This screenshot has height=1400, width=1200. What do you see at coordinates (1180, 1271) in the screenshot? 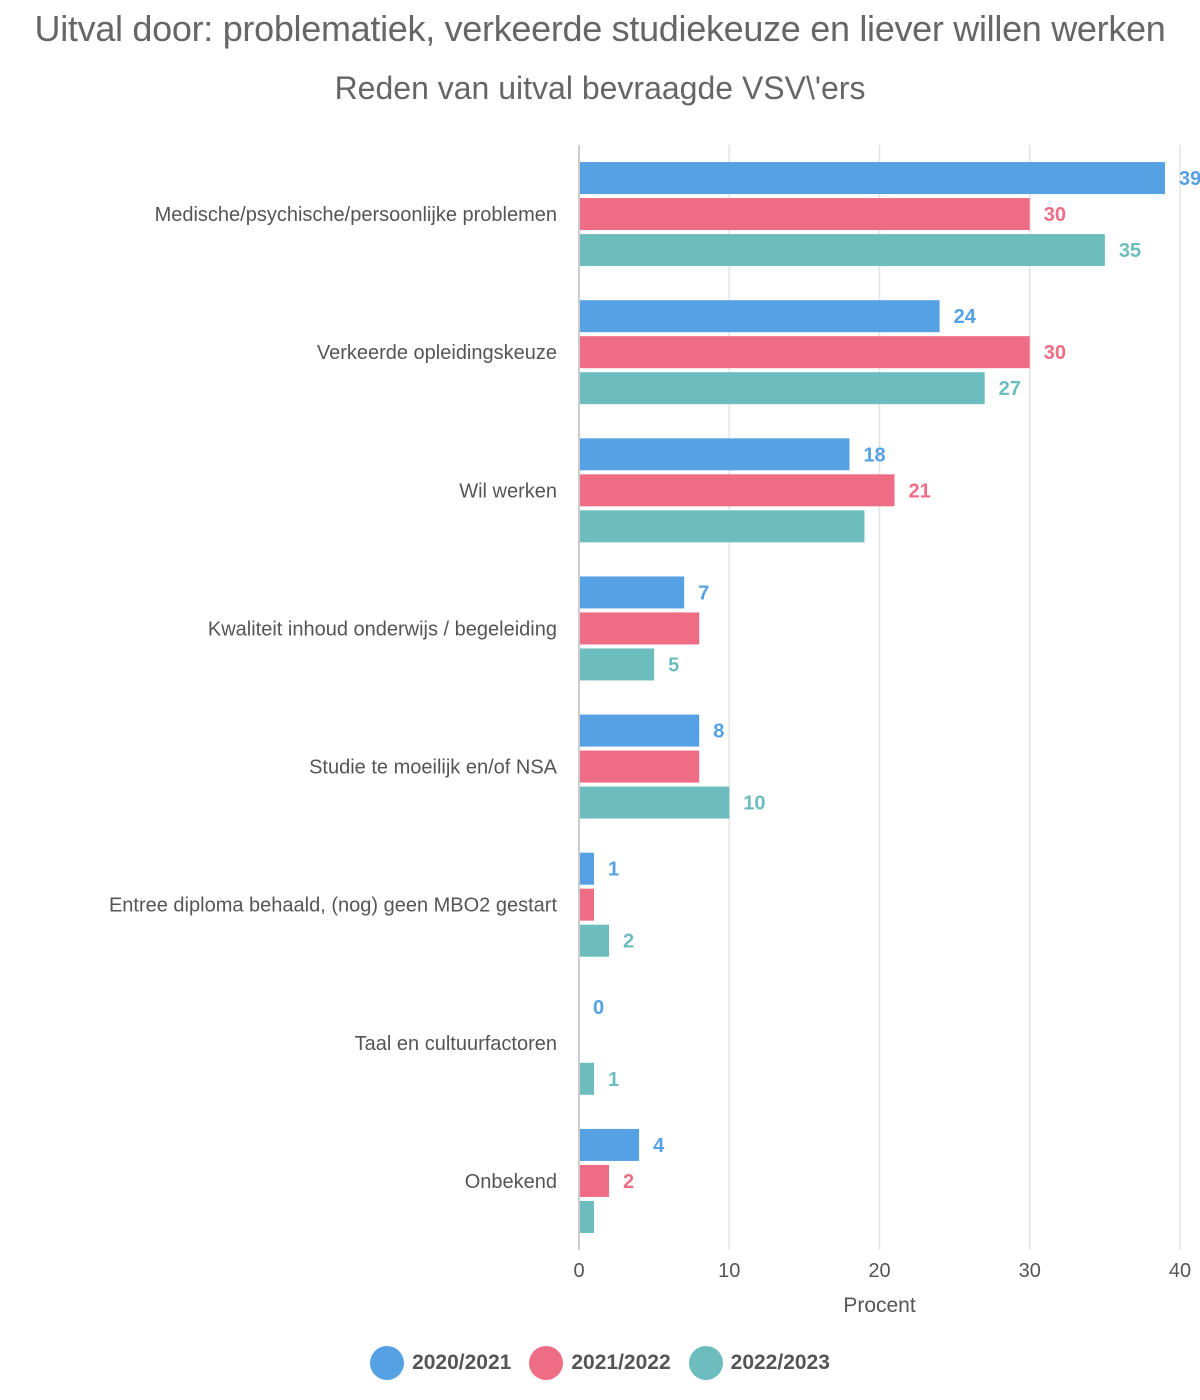
I see `x-tick-label: 40` at bounding box center [1180, 1271].